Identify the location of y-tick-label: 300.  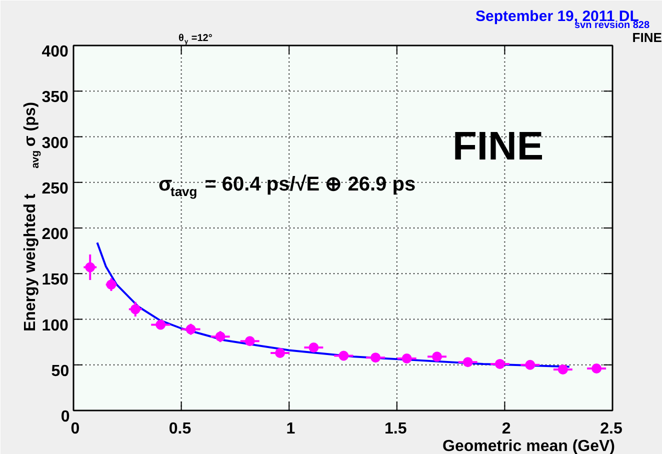
(55, 143).